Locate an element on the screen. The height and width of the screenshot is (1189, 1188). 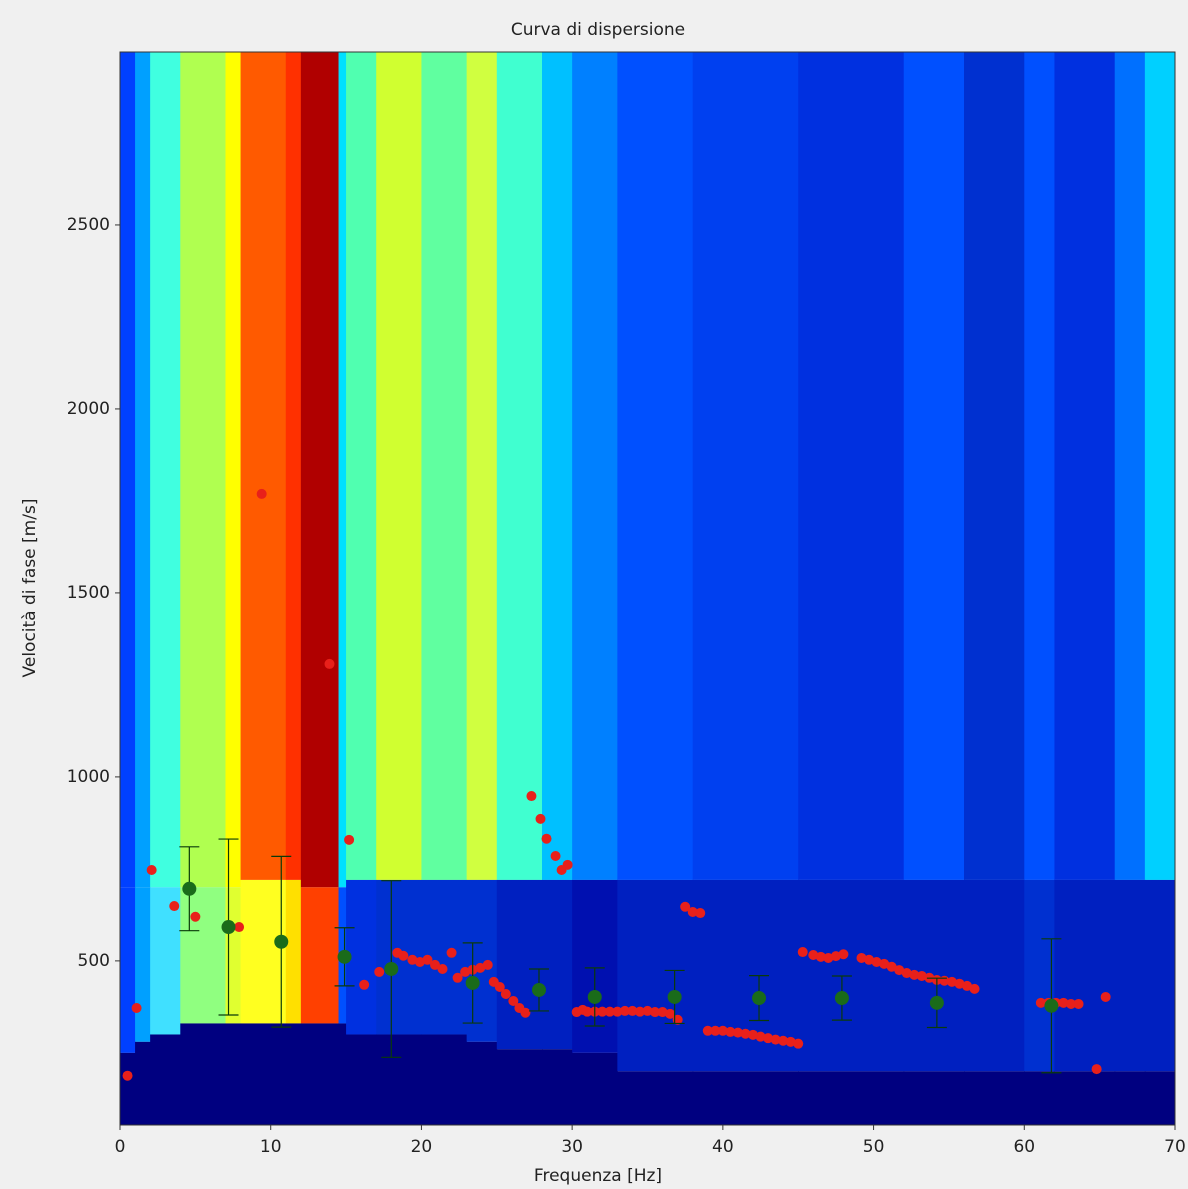
x-tick-label: 10 is located at coordinates (271, 1147).